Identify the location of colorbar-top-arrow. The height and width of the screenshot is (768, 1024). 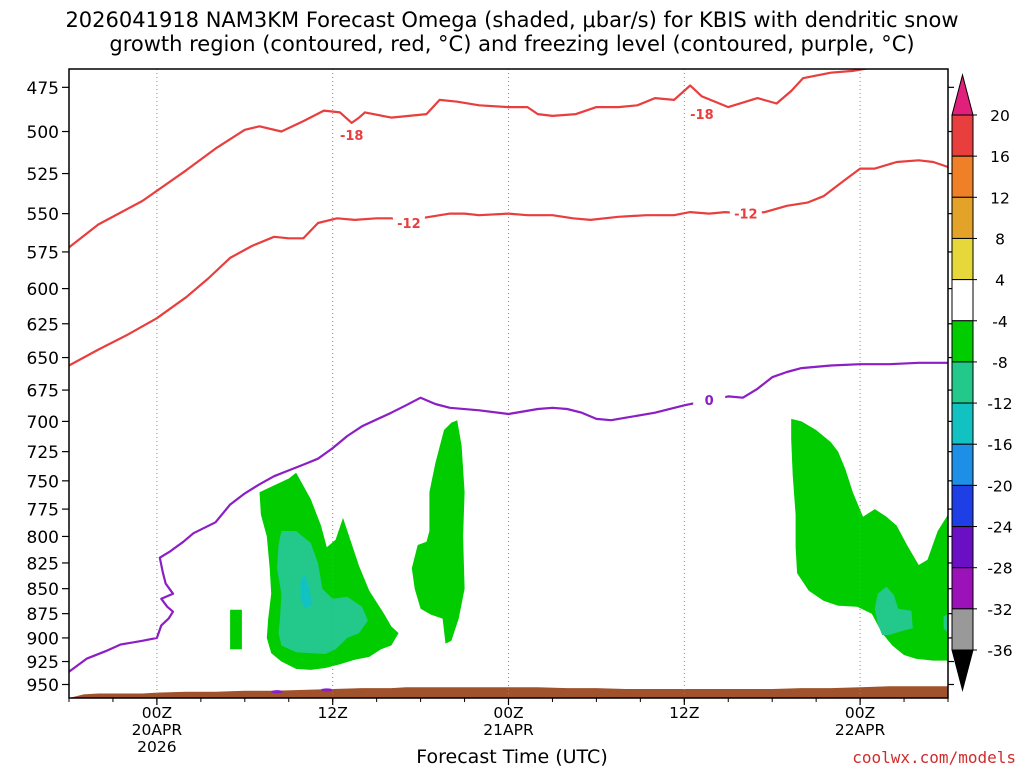
(962, 94).